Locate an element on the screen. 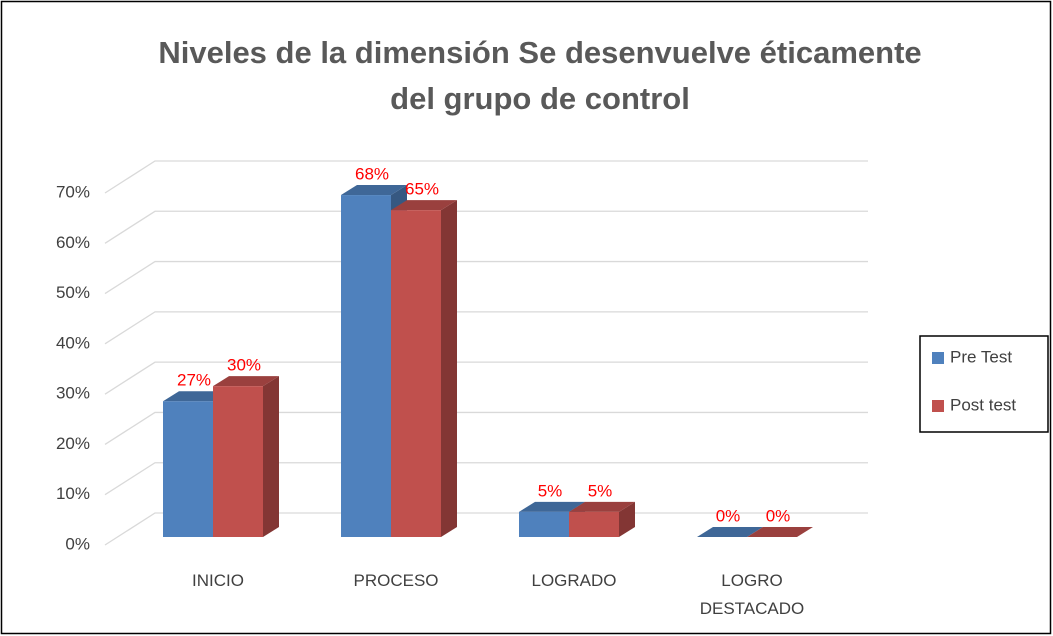 This screenshot has width=1053, height=636. legend-label: Pre Test is located at coordinates (981, 356).